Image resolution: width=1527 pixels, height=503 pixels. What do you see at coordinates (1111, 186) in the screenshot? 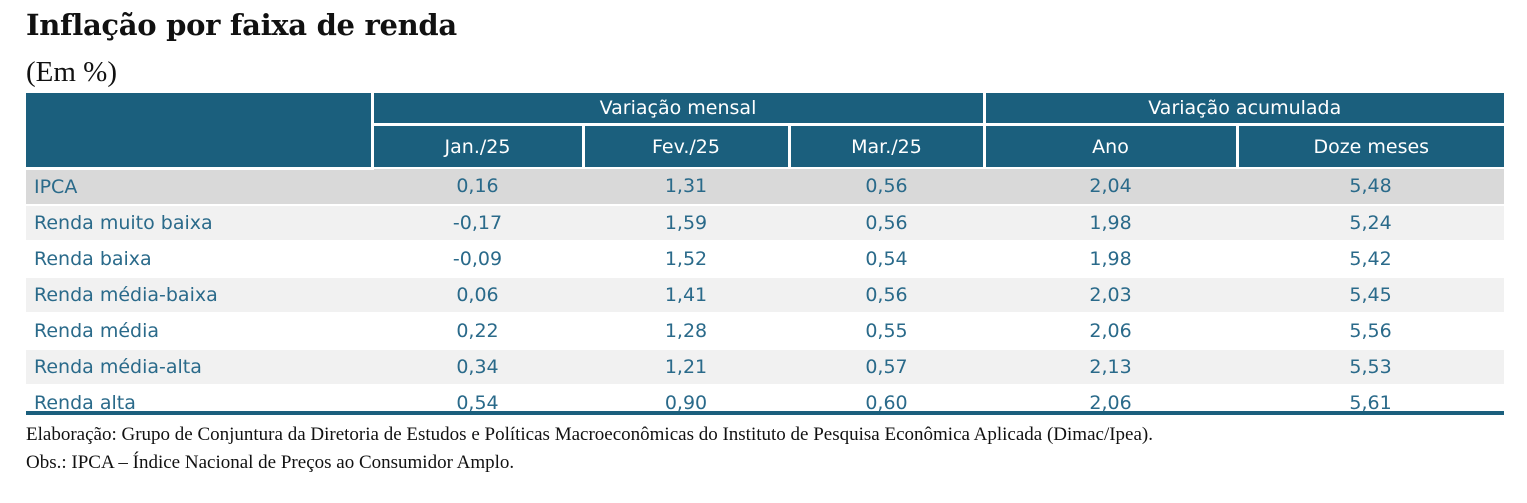
I see `table-cell: 2,04` at bounding box center [1111, 186].